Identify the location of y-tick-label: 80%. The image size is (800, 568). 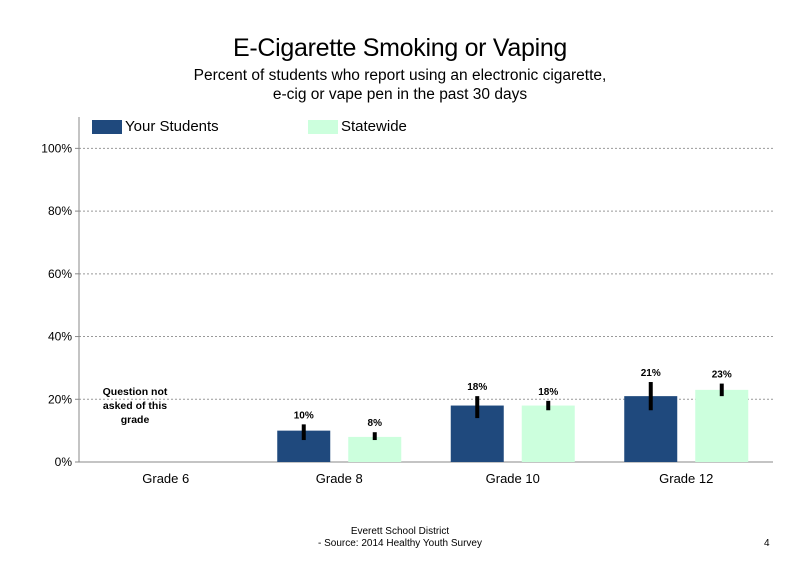
(60, 211).